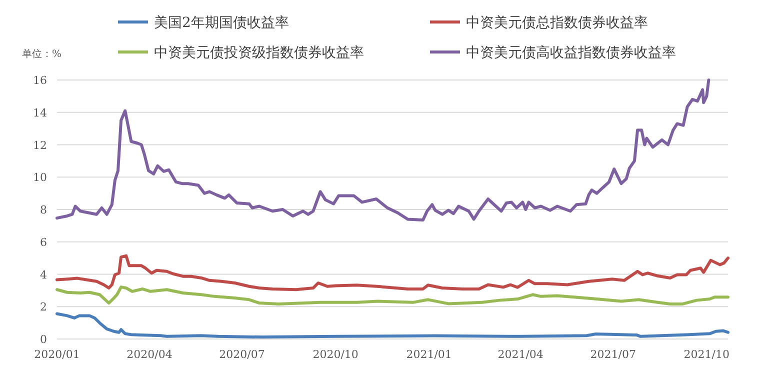 This screenshot has width=768, height=374. Describe the element at coordinates (43, 339) in the screenshot. I see `y-tick-label: 0` at that location.